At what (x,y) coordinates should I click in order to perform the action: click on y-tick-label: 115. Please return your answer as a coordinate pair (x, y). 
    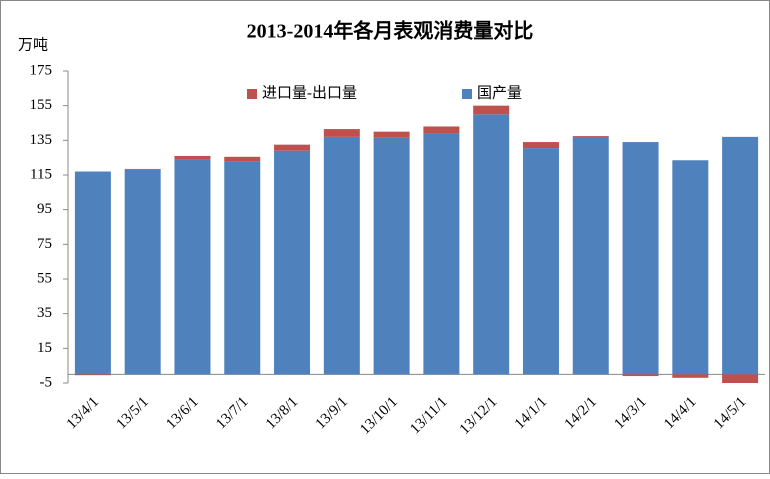
    Looking at the image, I should click on (41, 174).